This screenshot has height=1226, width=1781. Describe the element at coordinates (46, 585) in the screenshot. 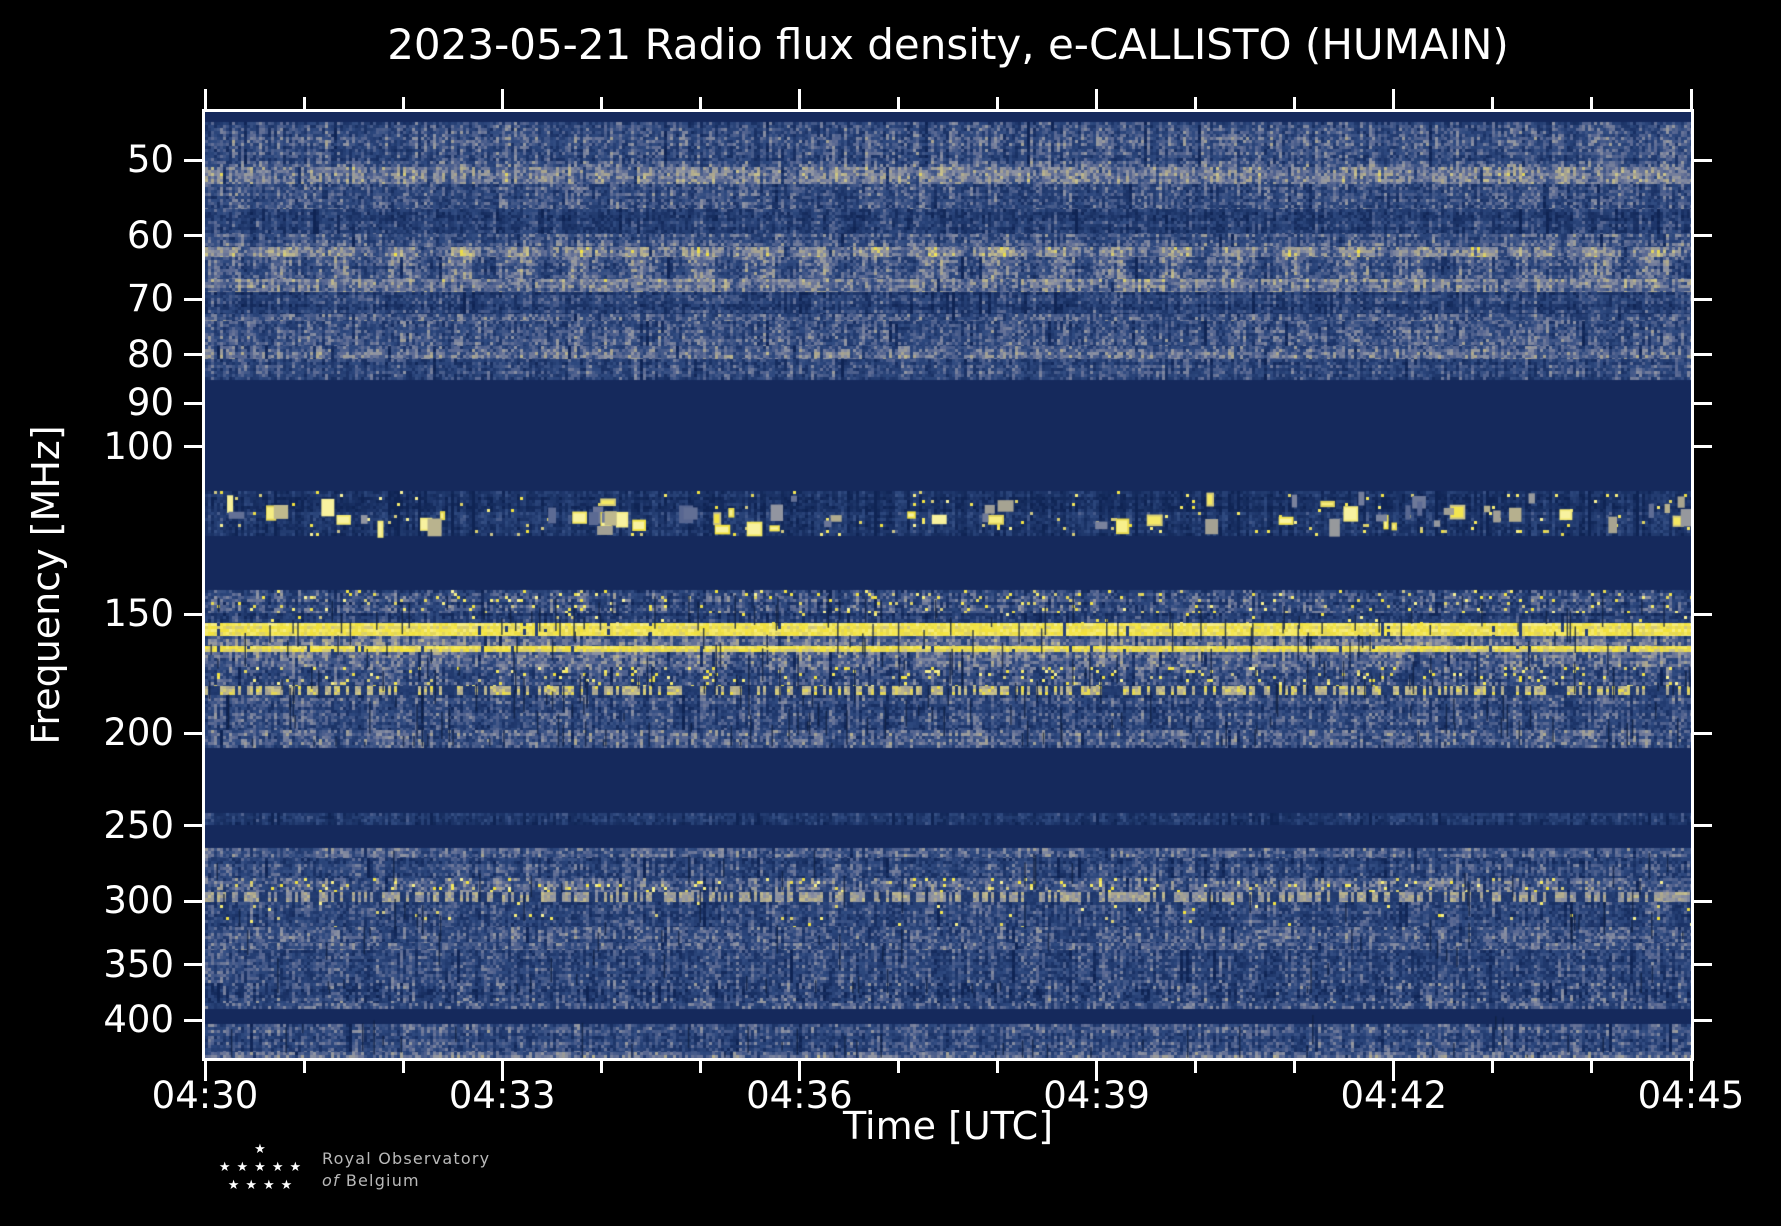

I see `y-axis-label: Frequency [MHz]` at that location.